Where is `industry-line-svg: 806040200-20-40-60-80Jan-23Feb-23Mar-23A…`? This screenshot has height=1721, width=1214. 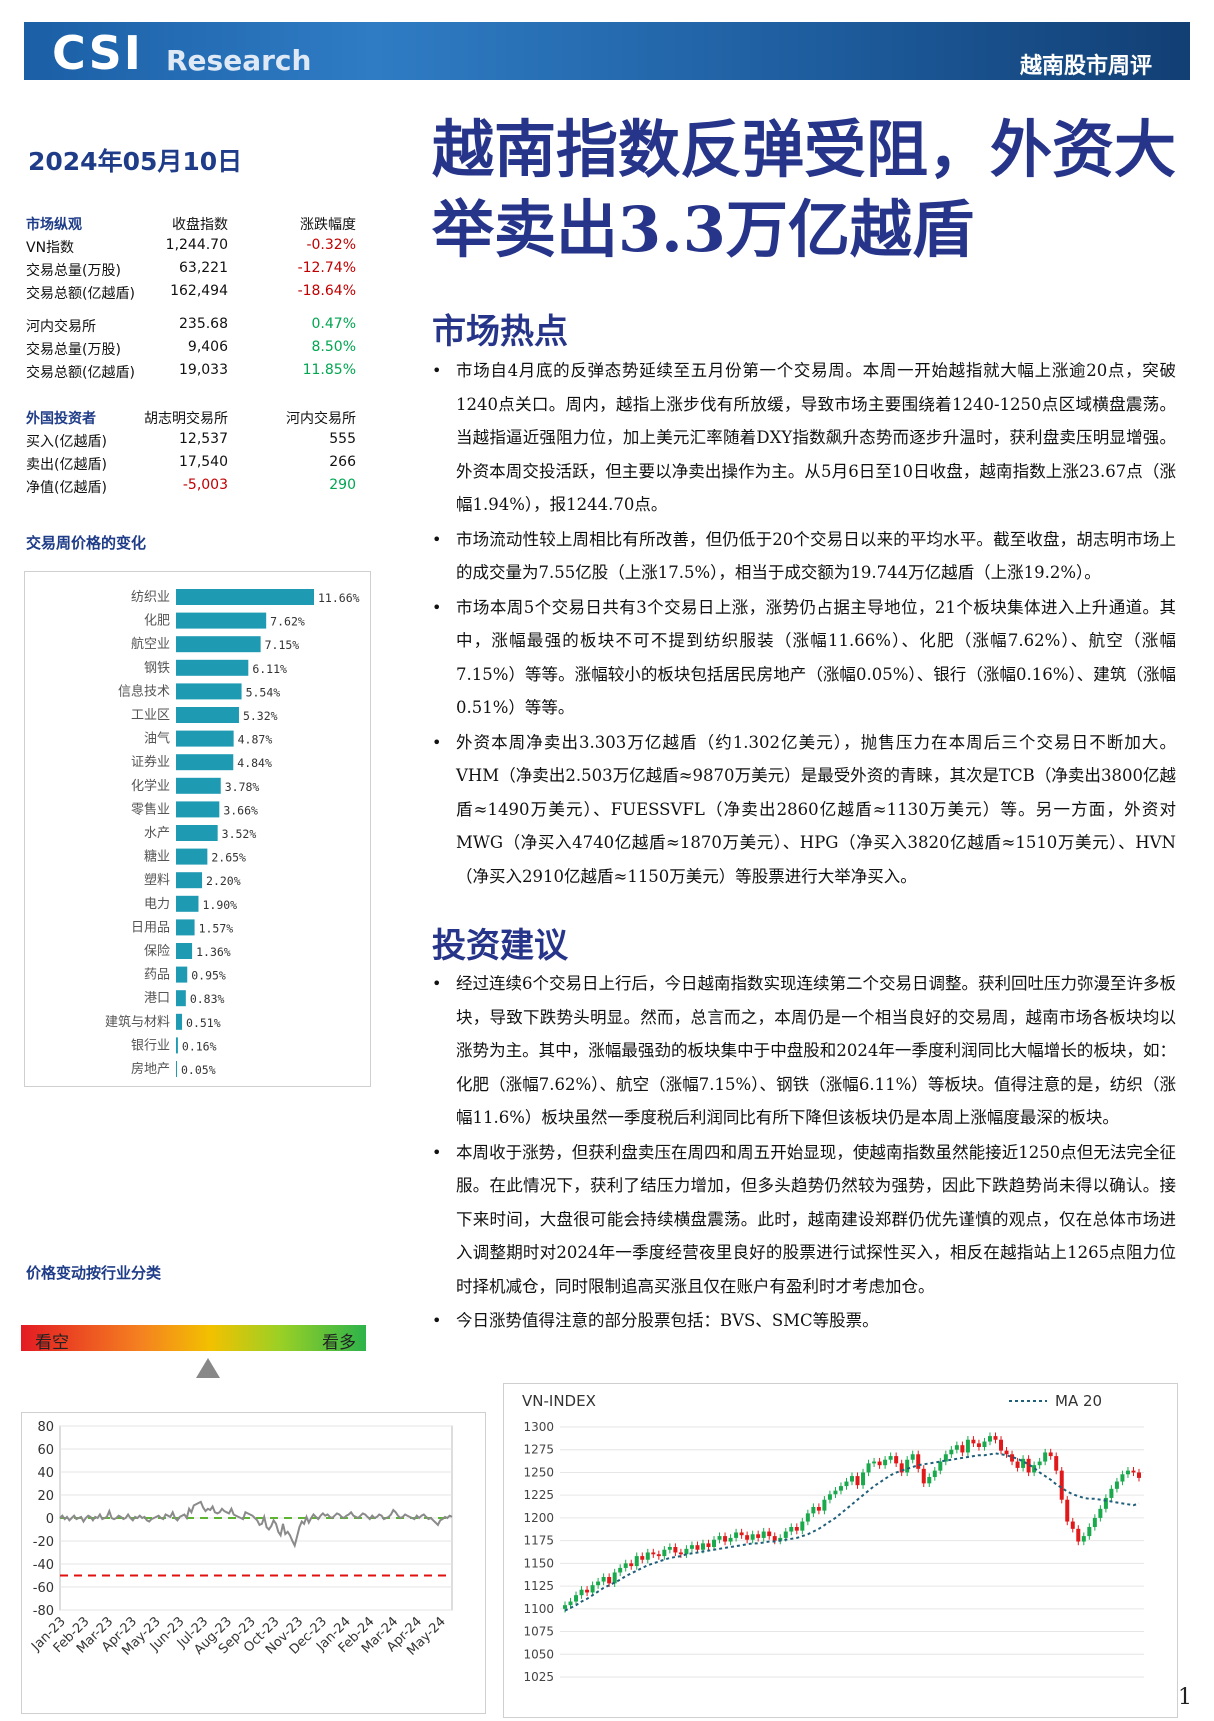
industry-line-svg: 806040200-20-40-60-80Jan-23Feb-23Mar-23A… is located at coordinates (240, 1539).